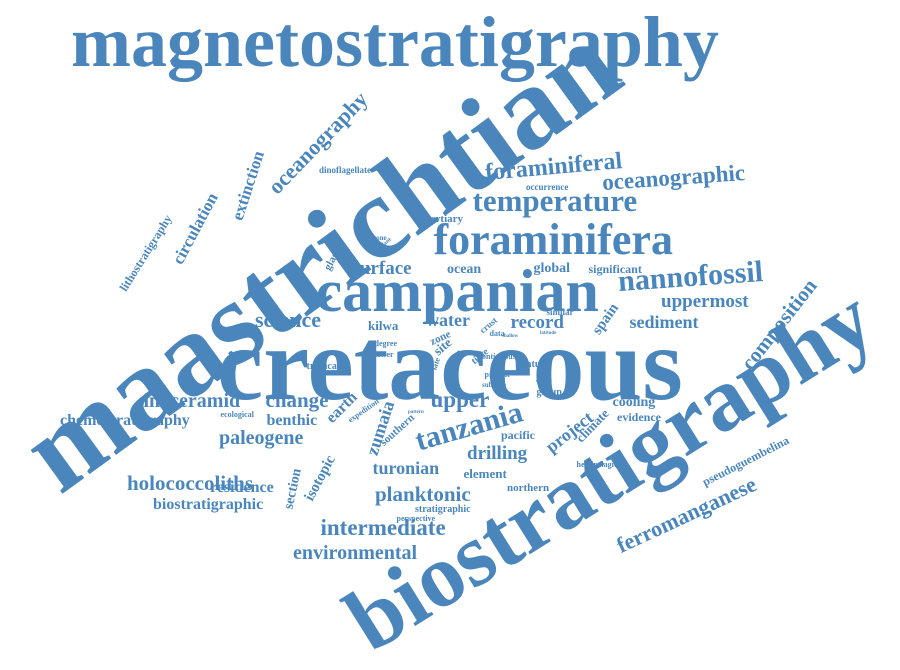 The height and width of the screenshot is (670, 900). What do you see at coordinates (372, 237) in the screenshot?
I see `cloud-word: sandstone` at bounding box center [372, 237].